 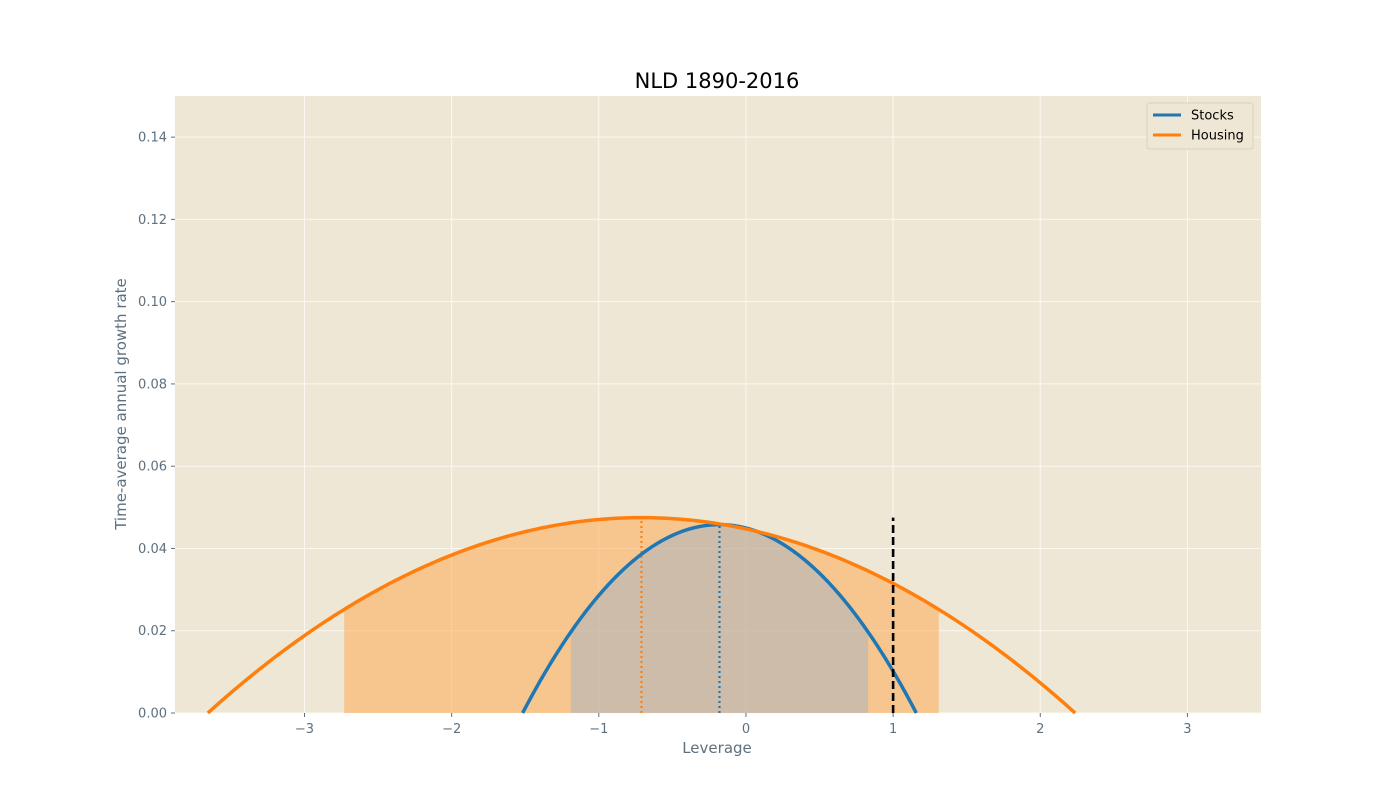 What do you see at coordinates (152, 549) in the screenshot?
I see `y-tick-label-2: 0.04` at bounding box center [152, 549].